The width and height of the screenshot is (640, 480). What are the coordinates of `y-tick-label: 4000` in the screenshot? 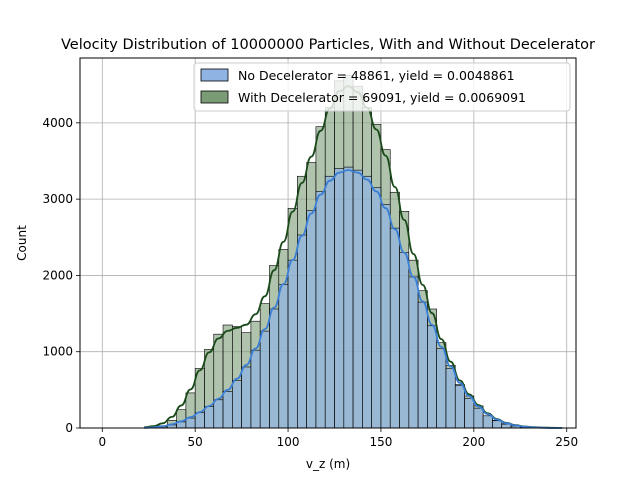 It's located at (57, 123).